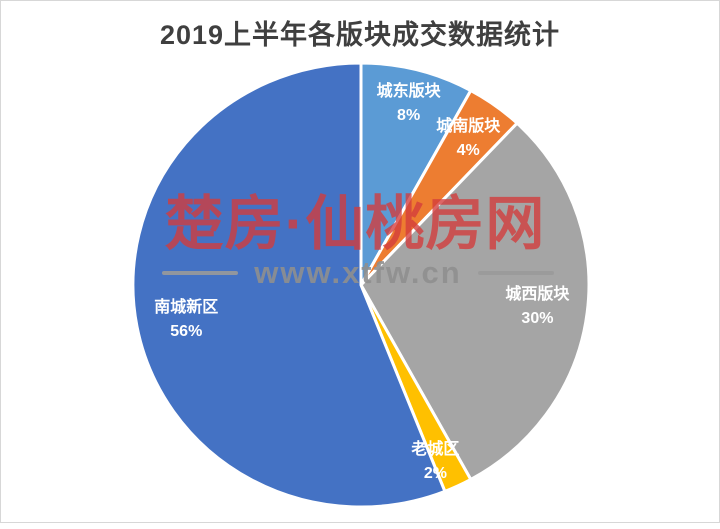 Image resolution: width=720 pixels, height=529 pixels. What do you see at coordinates (537, 294) in the screenshot?
I see `pie-label-category: 城西版块` at bounding box center [537, 294].